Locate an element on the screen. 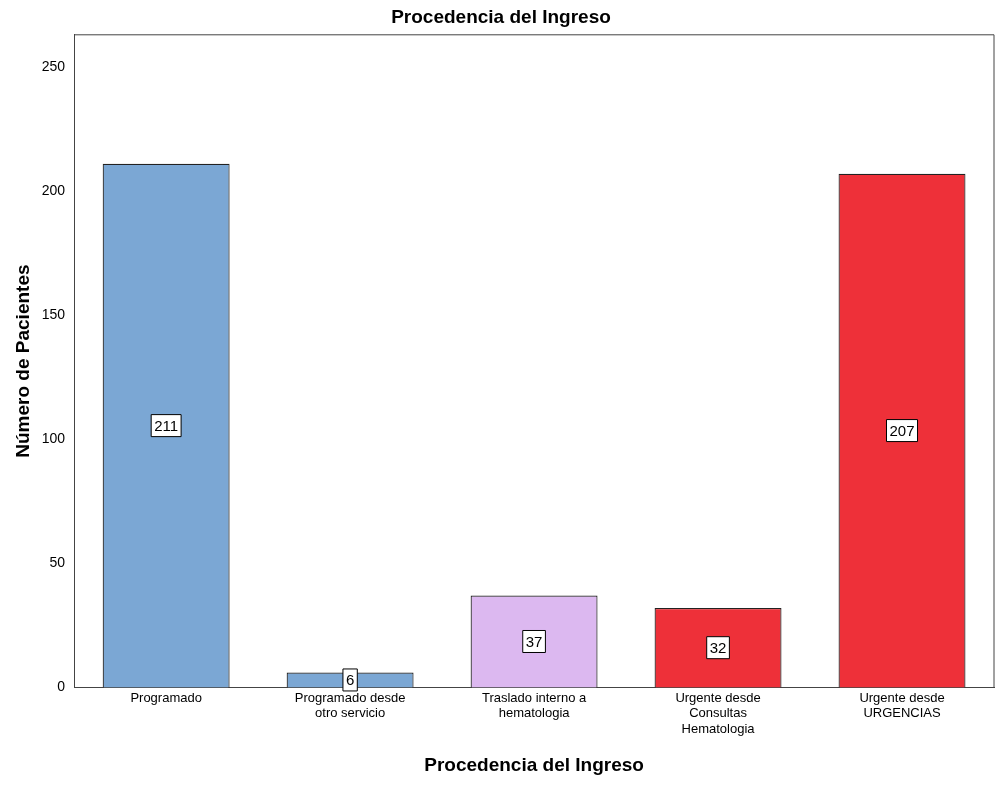  y-axis-title: Número de Pacientes is located at coordinates (22, 361).